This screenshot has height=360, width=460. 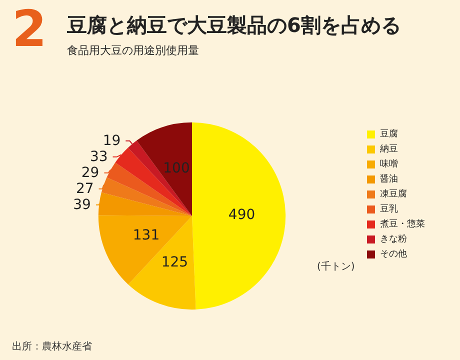 What do you see at coordinates (389, 149) in the screenshot?
I see `legend-label: 納豆` at bounding box center [389, 149].